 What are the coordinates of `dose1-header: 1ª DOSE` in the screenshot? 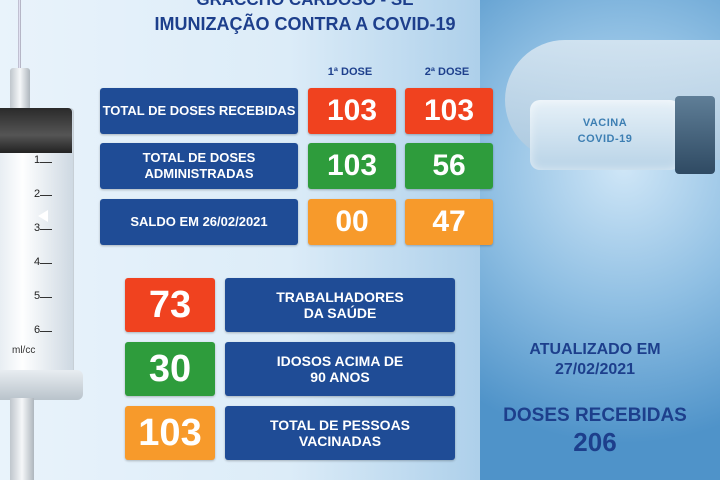 It's located at (350, 72).